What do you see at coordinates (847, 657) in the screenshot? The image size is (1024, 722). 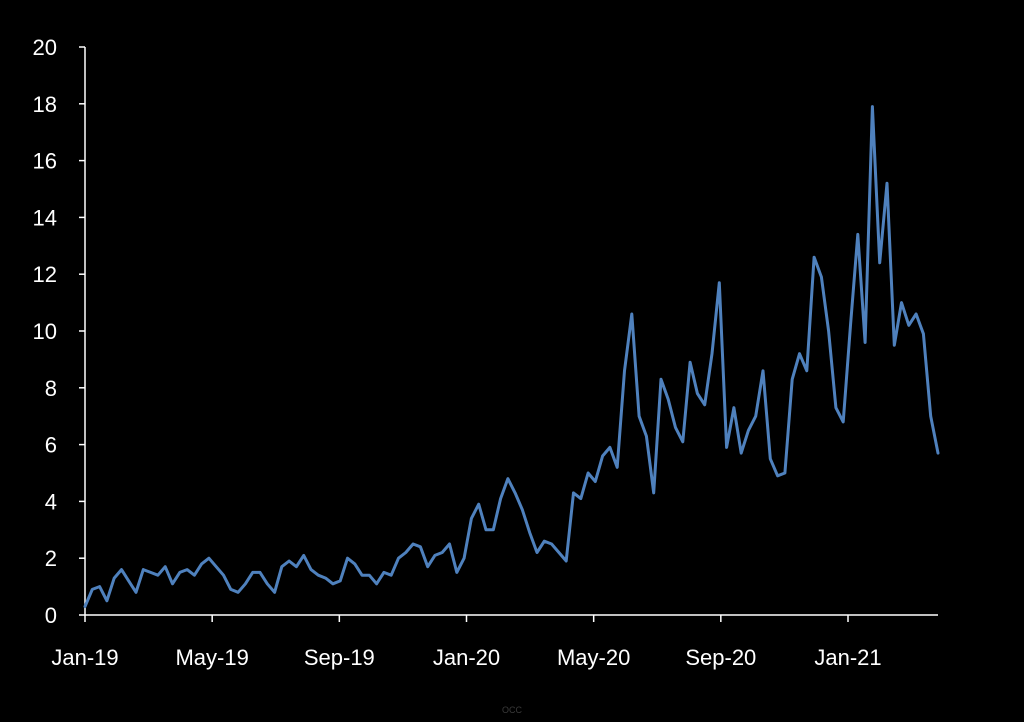 I see `x-tick-label: Jan-21` at bounding box center [847, 657].